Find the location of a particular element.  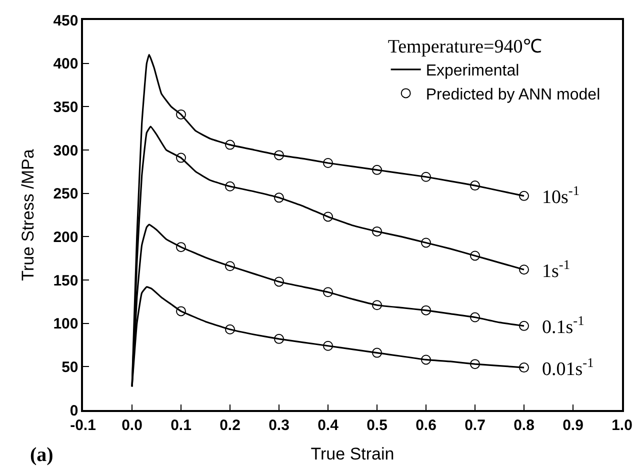

y-axis-title: True Stress /MPa is located at coordinates (28, 214).